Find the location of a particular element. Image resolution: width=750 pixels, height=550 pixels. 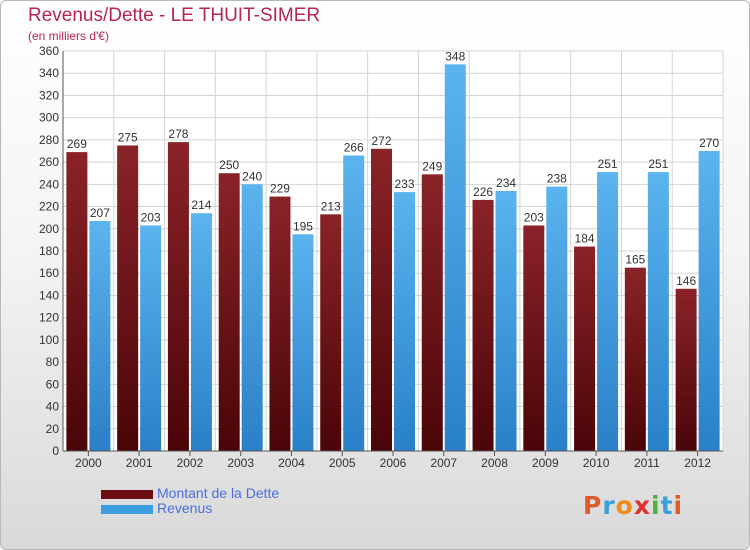

x-tick-label: 2005 is located at coordinates (342, 463).